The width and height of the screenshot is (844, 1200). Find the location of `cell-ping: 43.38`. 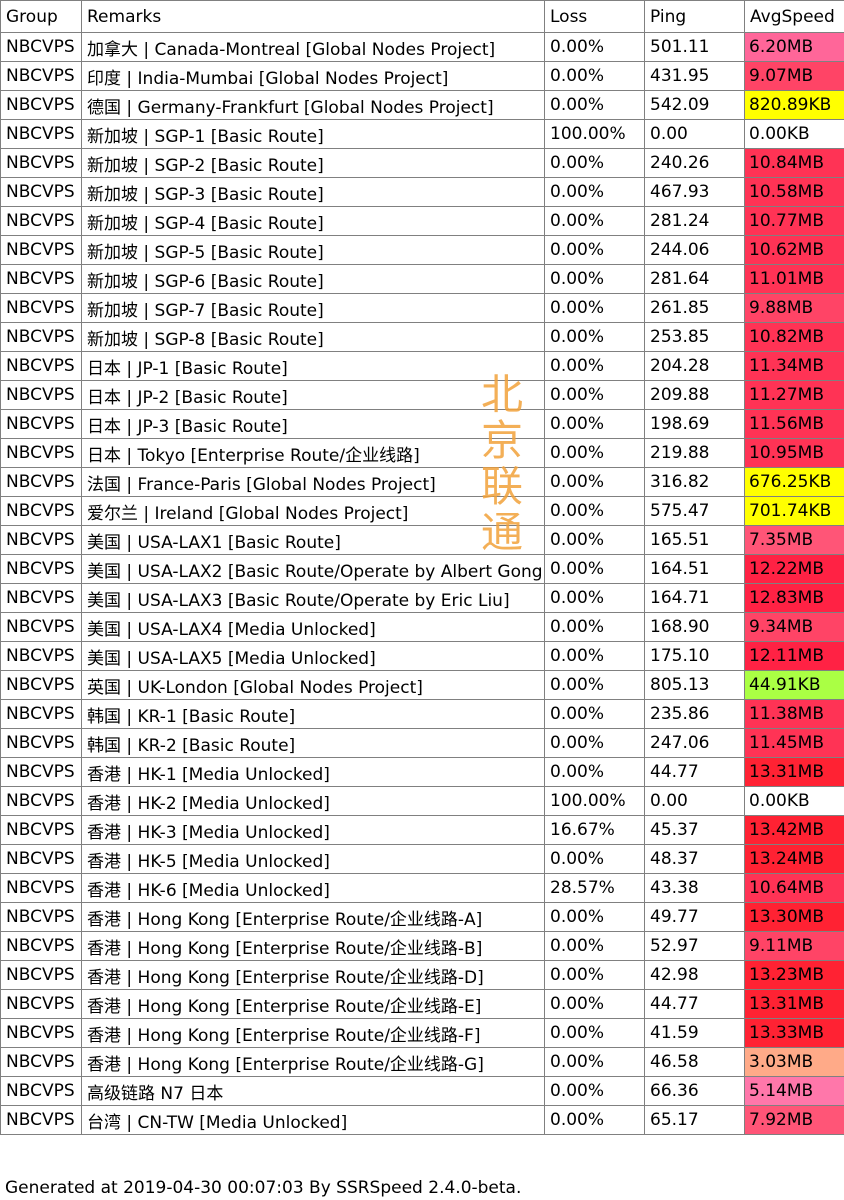

cell-ping: 43.38 is located at coordinates (694, 888).